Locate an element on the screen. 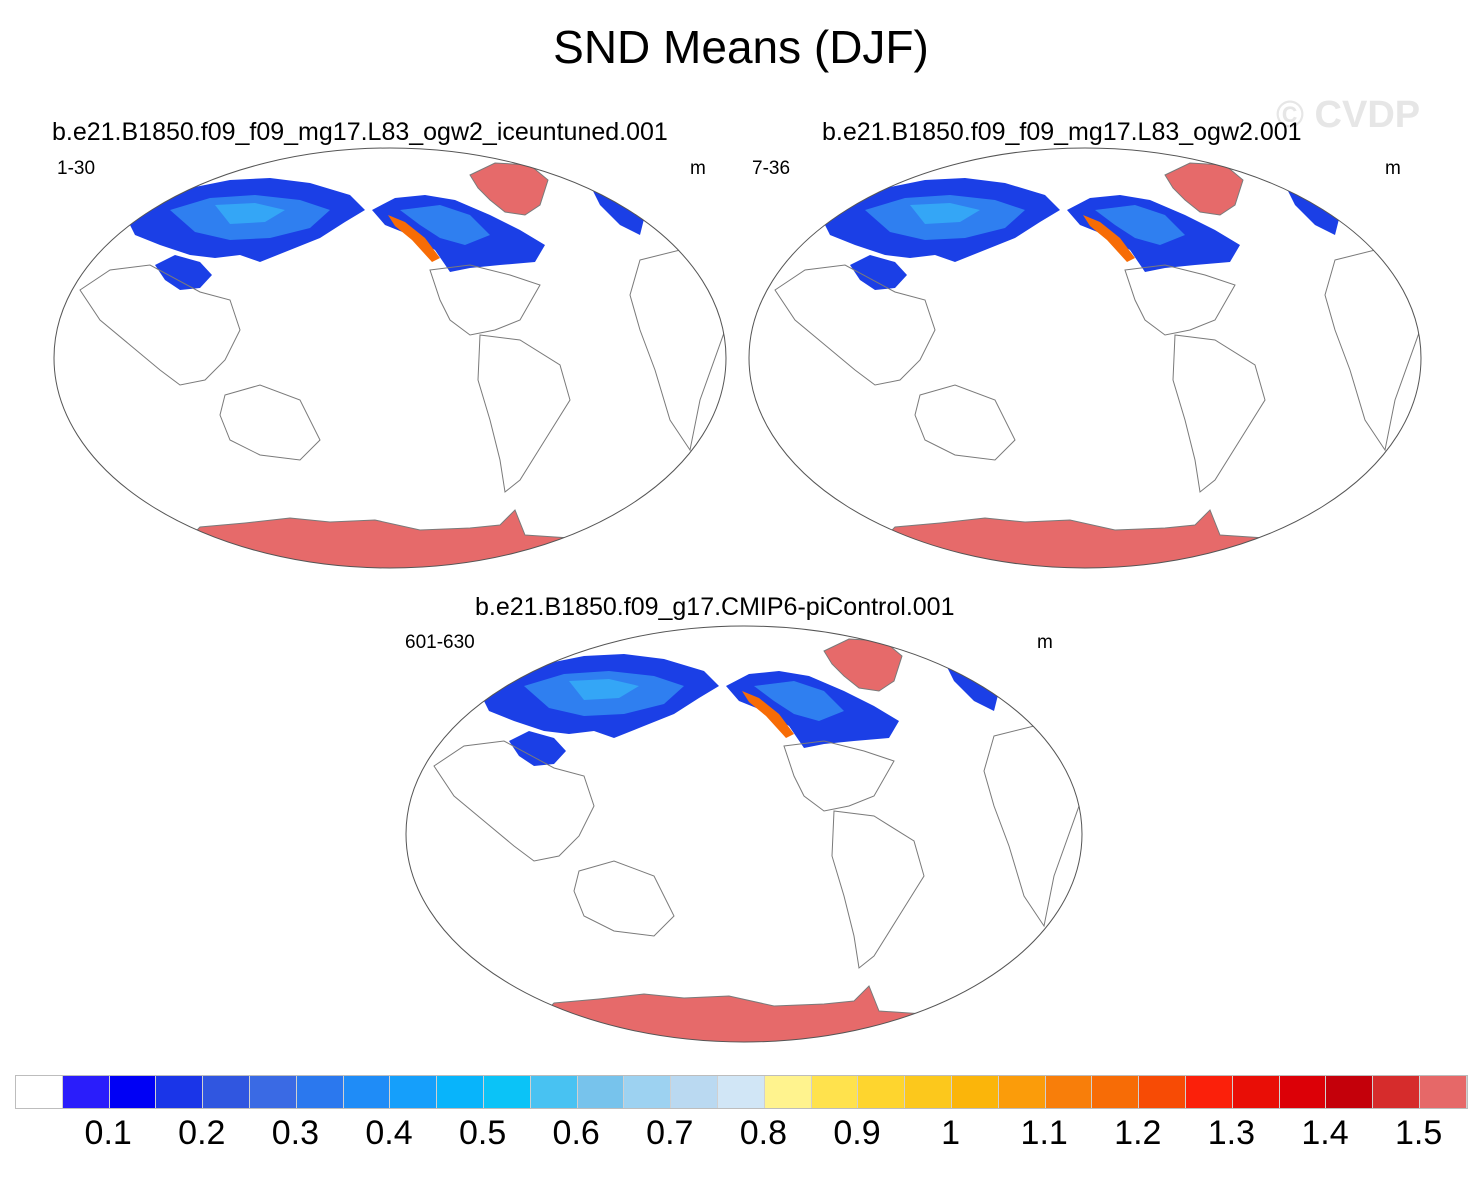  colorbar-label: 0.9 is located at coordinates (857, 1133).